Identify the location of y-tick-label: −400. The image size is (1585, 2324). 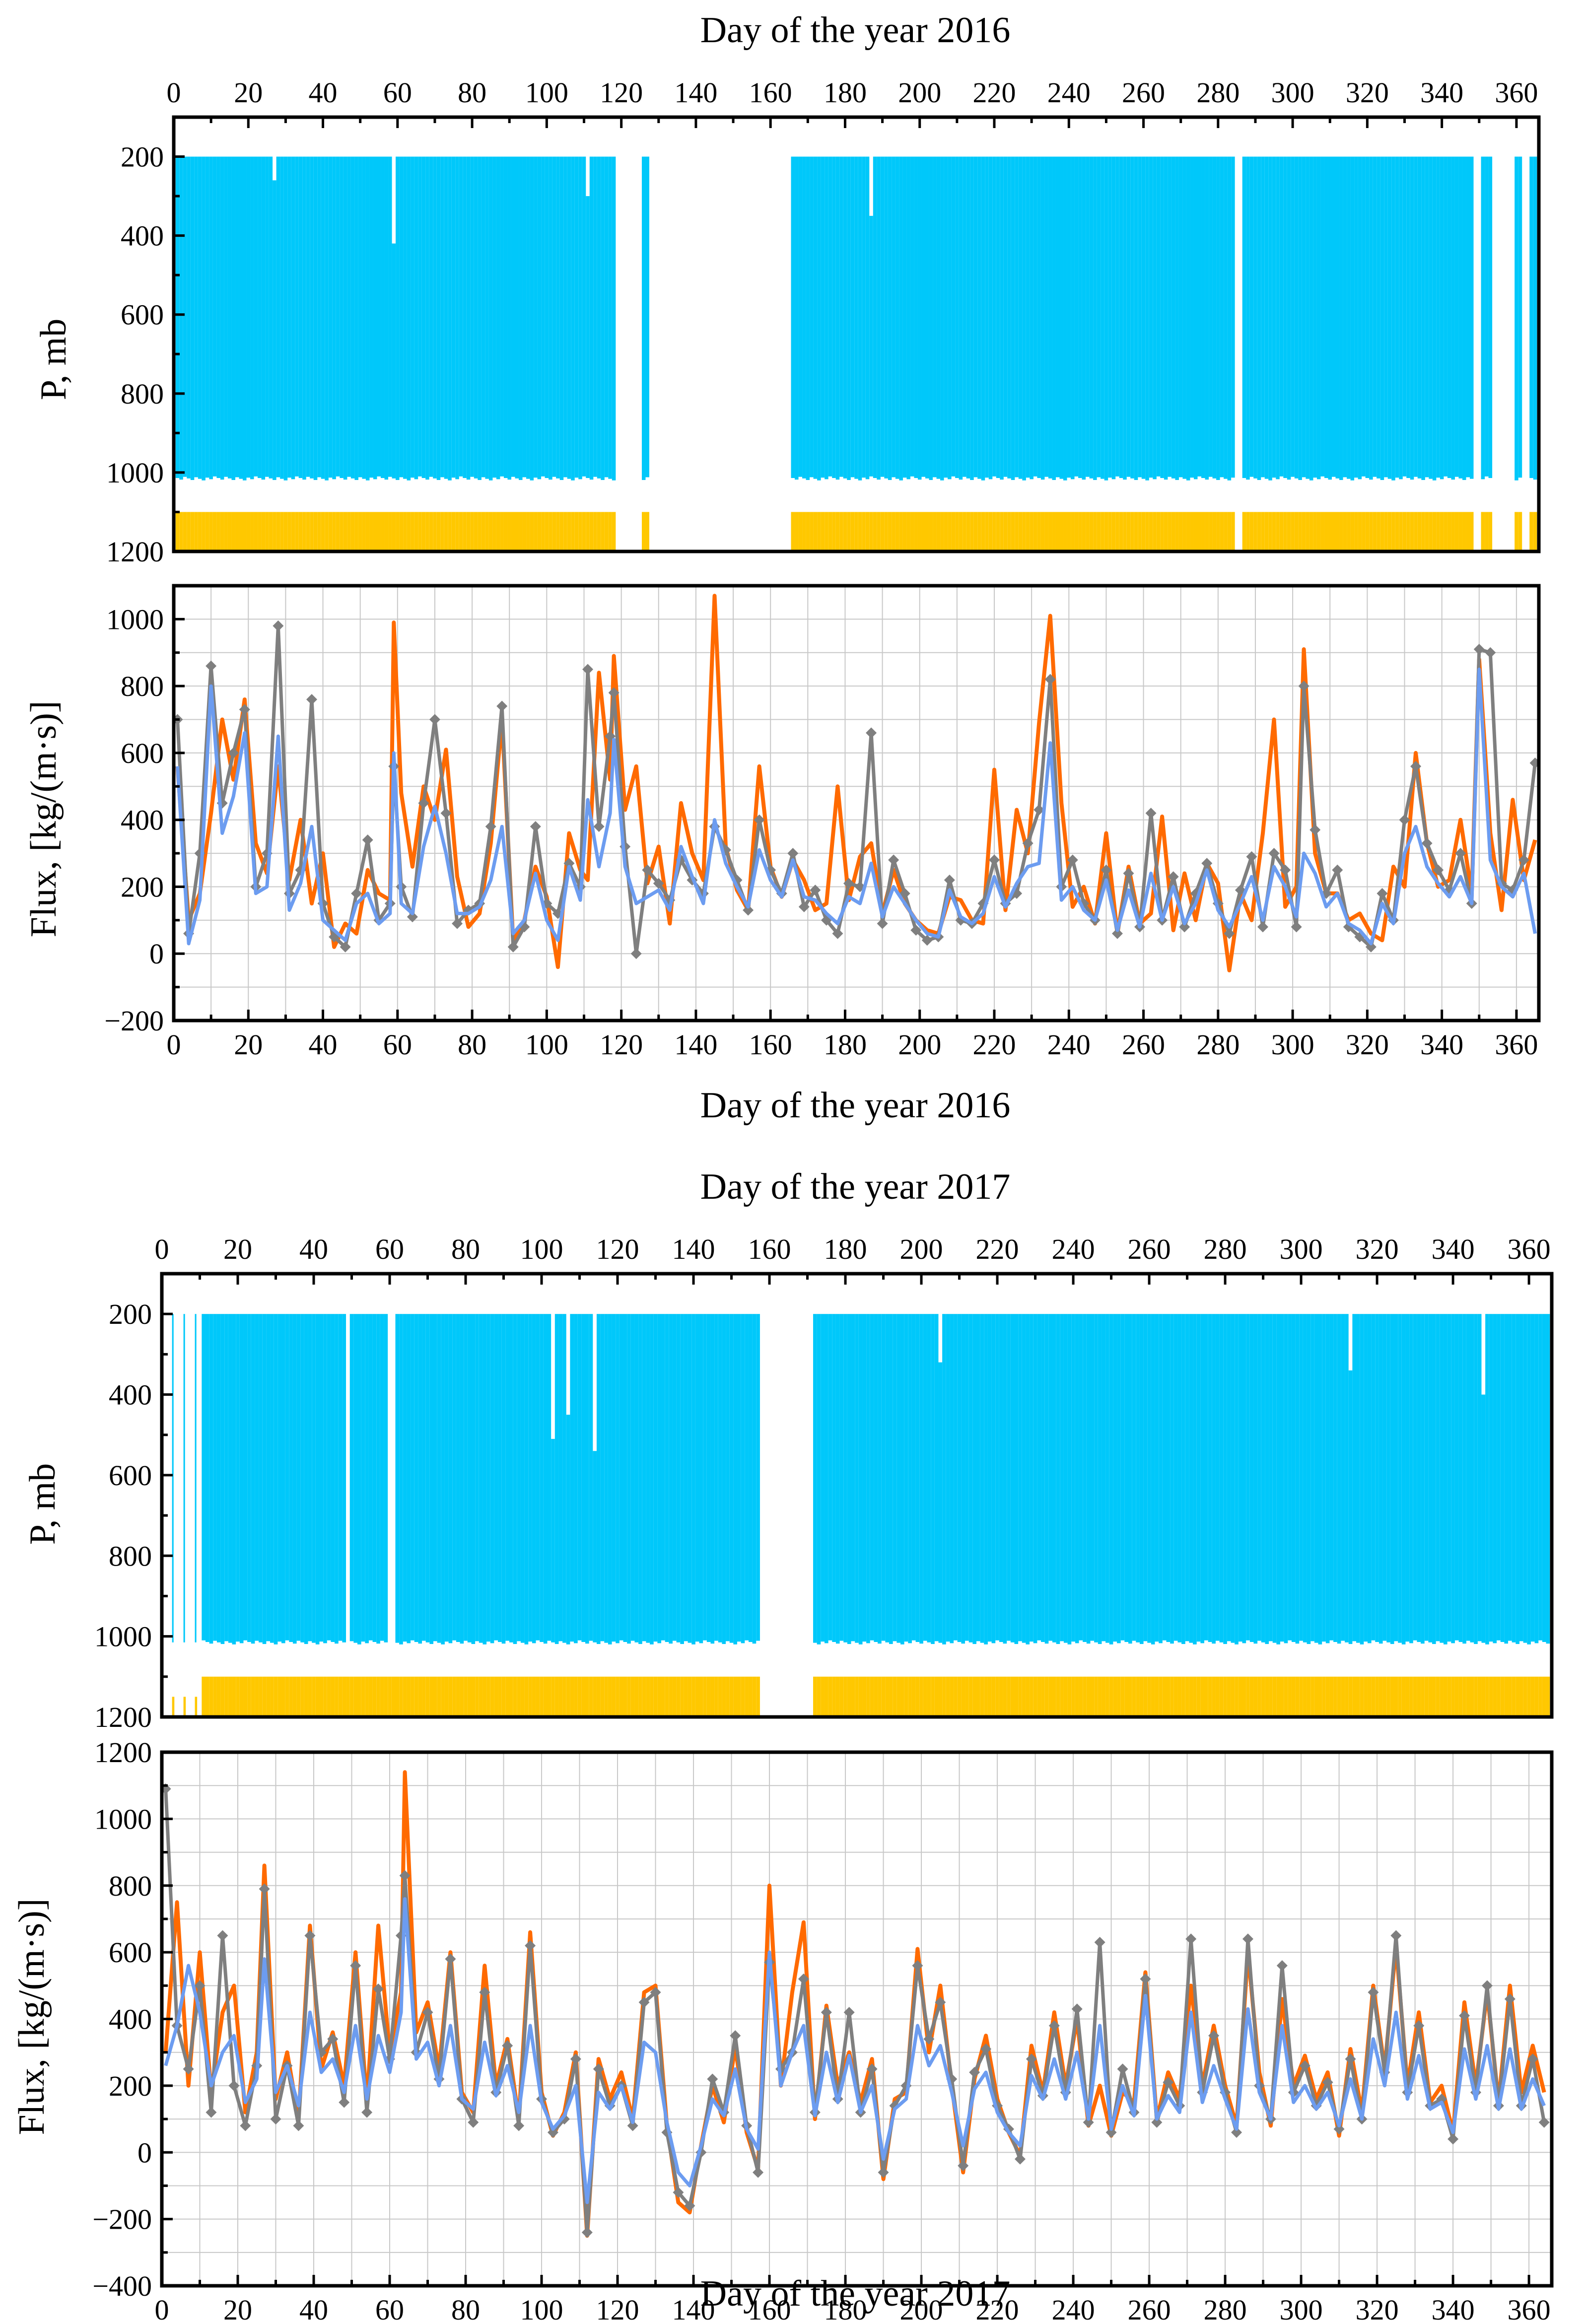
(122, 2286).